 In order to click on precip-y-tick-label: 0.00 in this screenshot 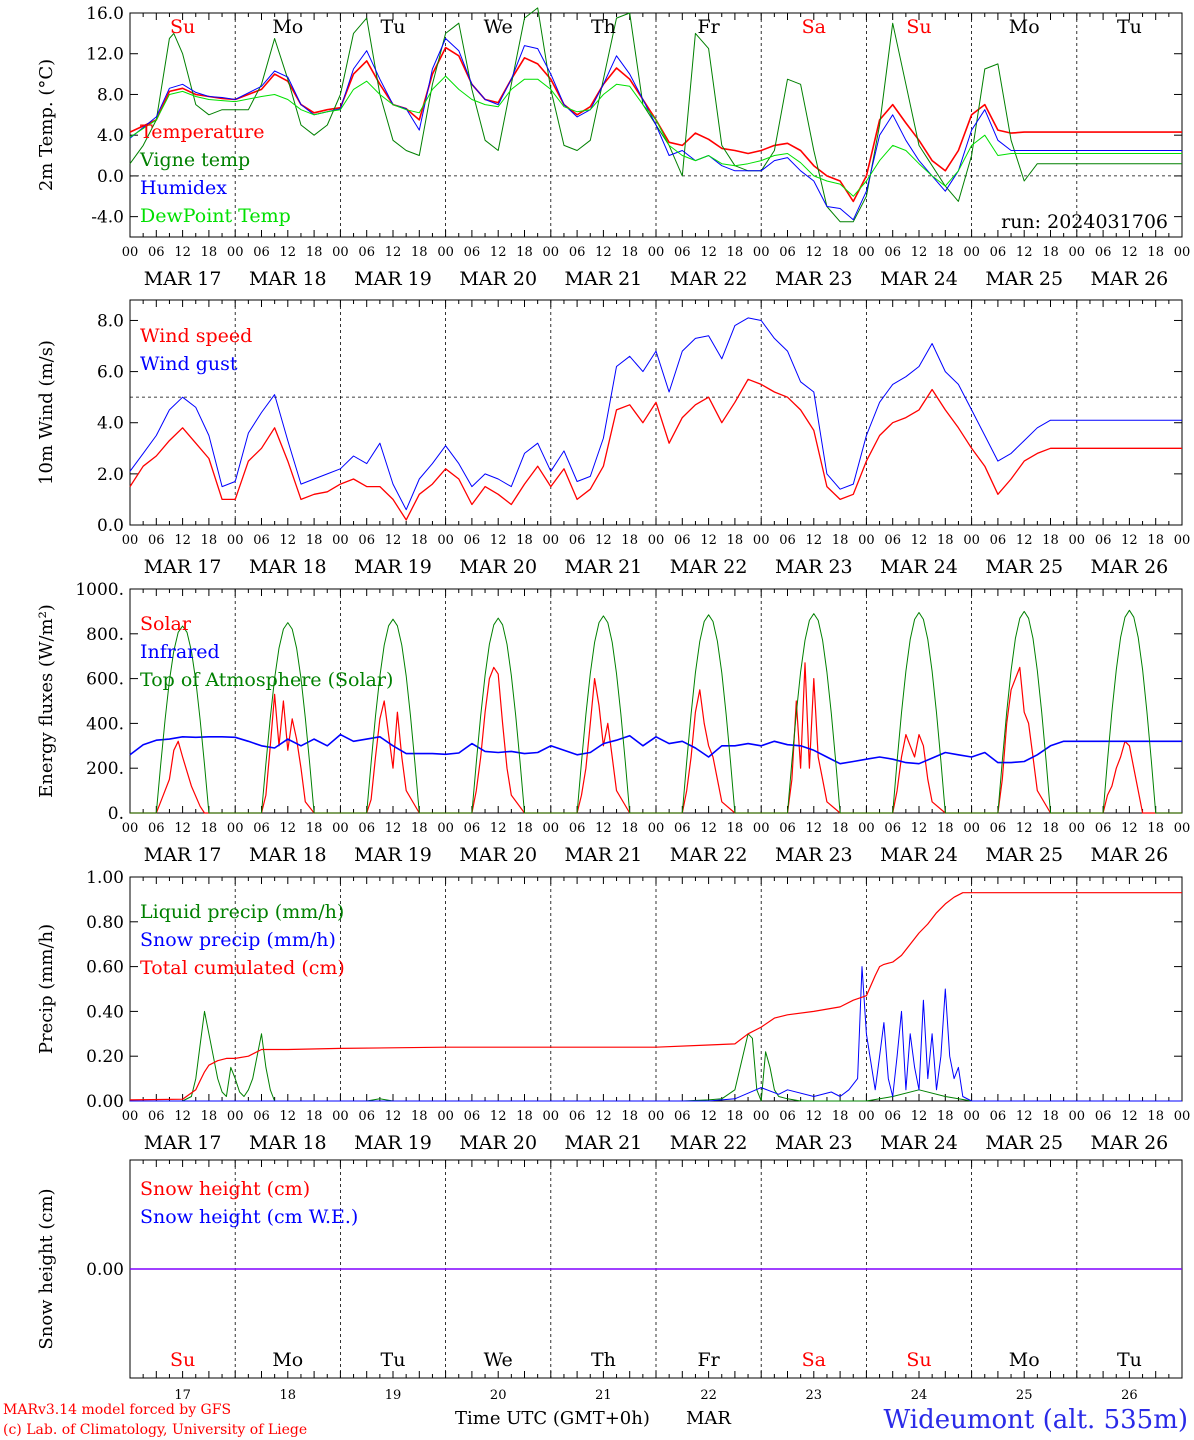, I will do `click(105, 1102)`.